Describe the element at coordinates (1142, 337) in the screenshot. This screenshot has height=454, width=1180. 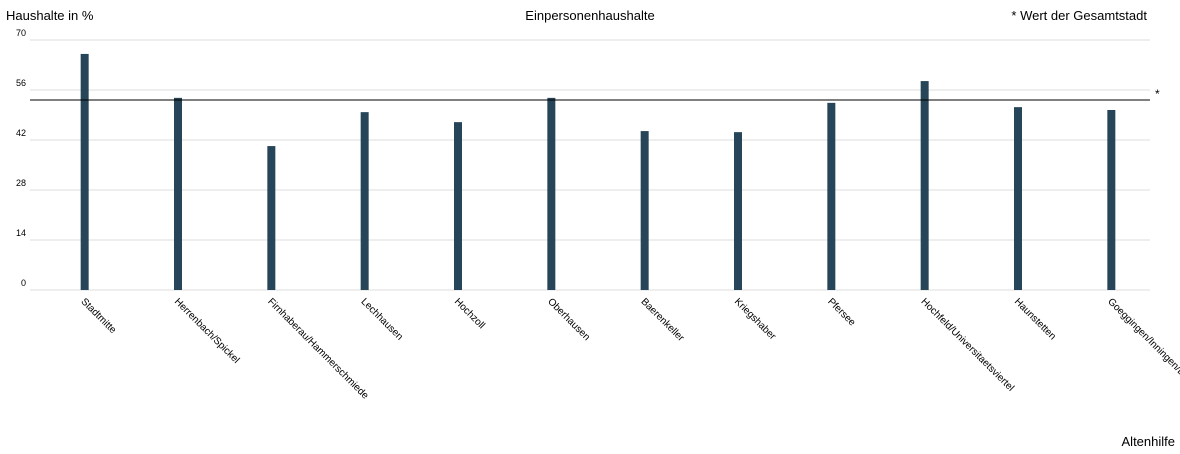
I see `x-tick-label: Goeggingen/Inningen/B` at that location.